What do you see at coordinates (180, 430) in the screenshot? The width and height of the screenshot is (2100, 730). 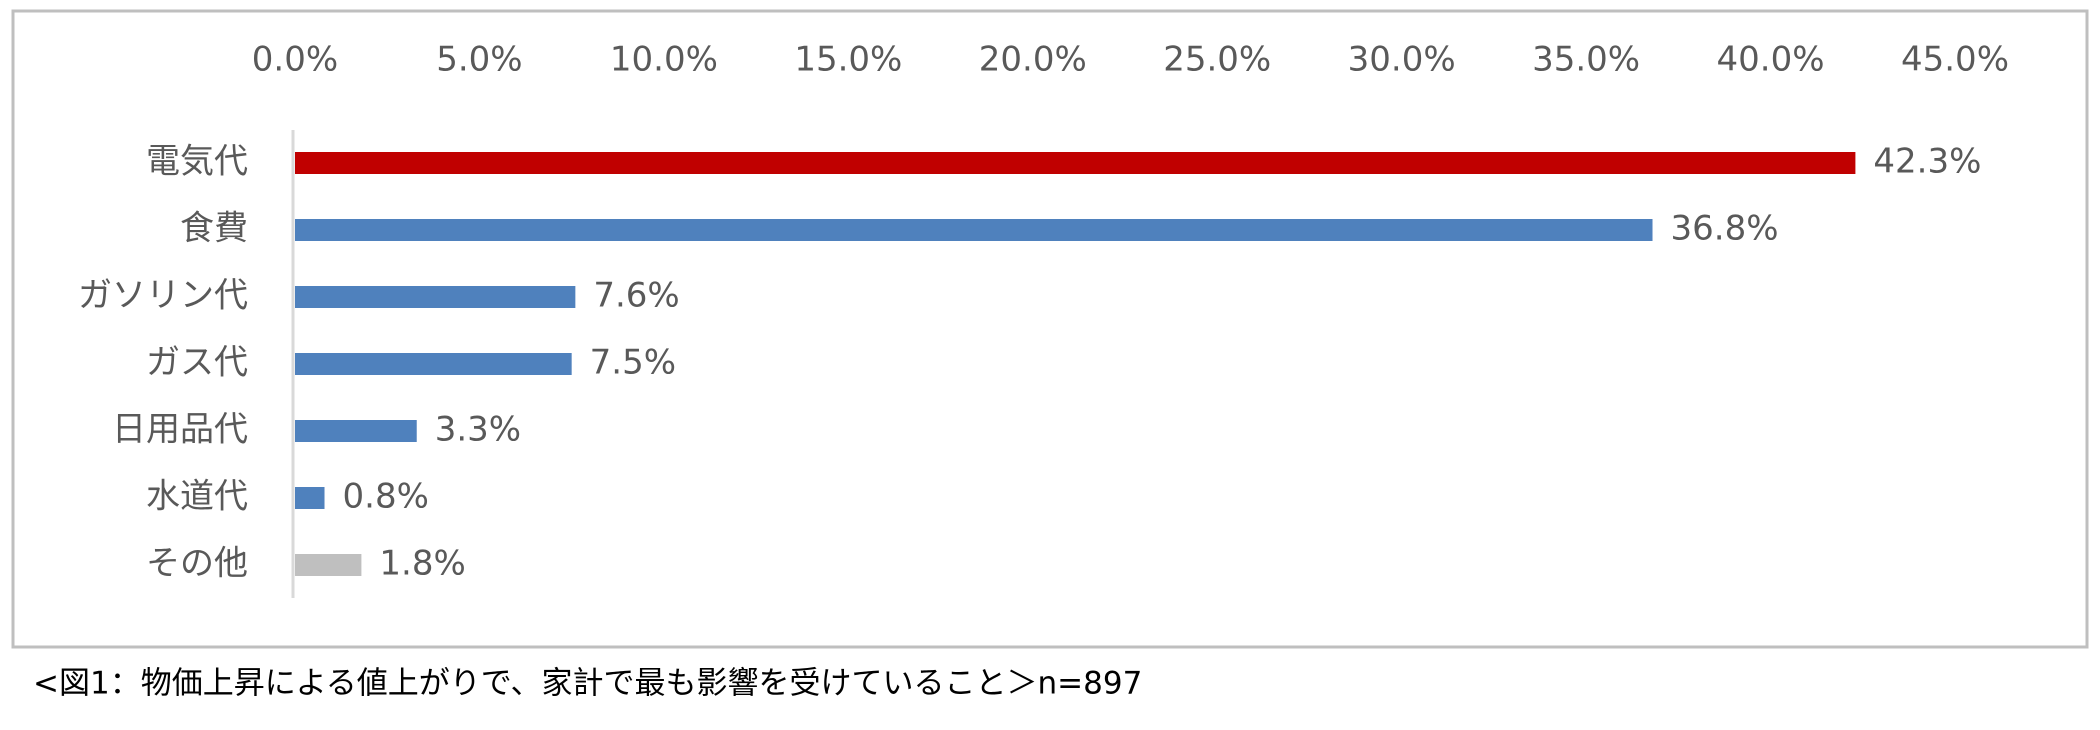 I see `y-tick-label: 日用品代` at bounding box center [180, 430].